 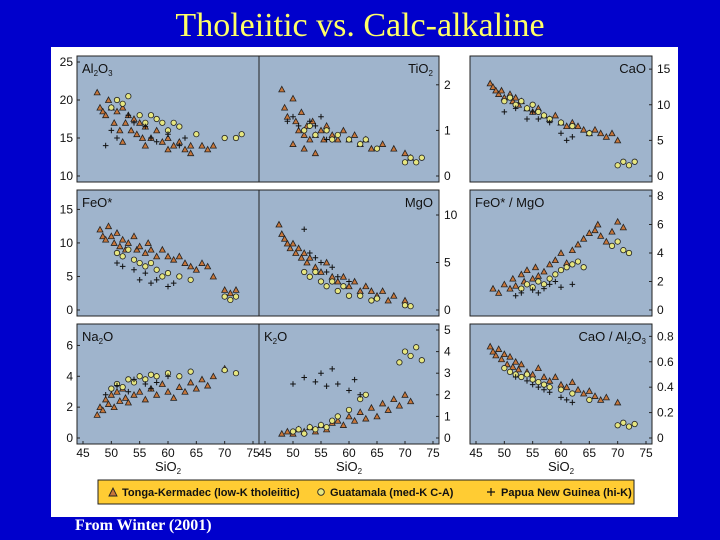 I want to click on y-tick-label: 3, so click(x=447, y=373).